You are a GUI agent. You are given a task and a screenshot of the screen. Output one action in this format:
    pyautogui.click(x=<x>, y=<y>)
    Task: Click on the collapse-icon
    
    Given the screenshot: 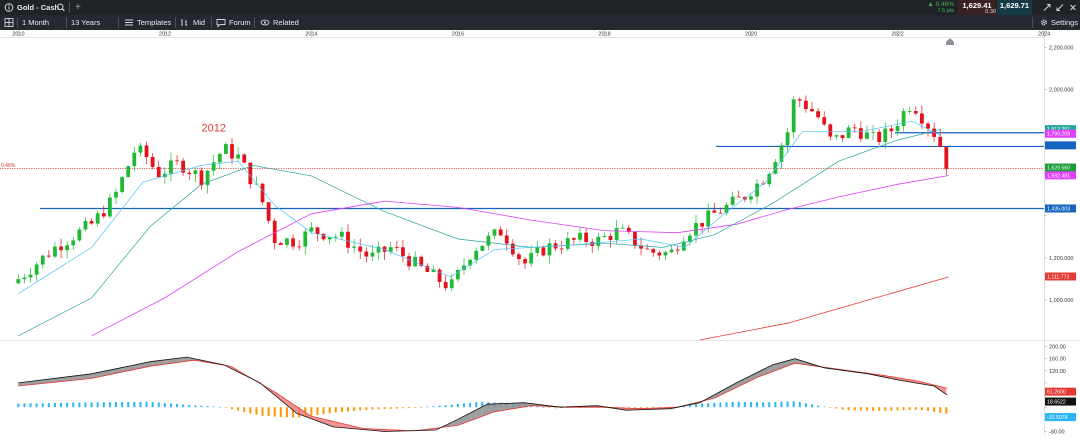 What is the action you would take?
    pyautogui.click(x=1060, y=7)
    